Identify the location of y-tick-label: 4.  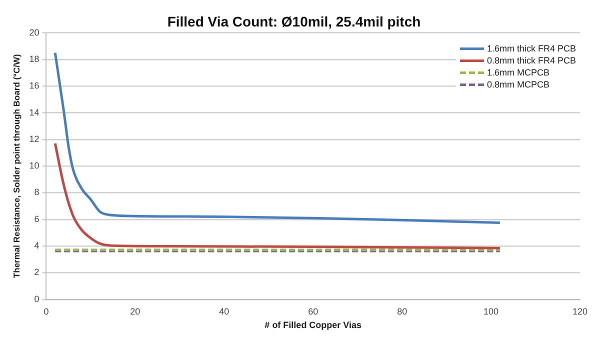
(37, 245).